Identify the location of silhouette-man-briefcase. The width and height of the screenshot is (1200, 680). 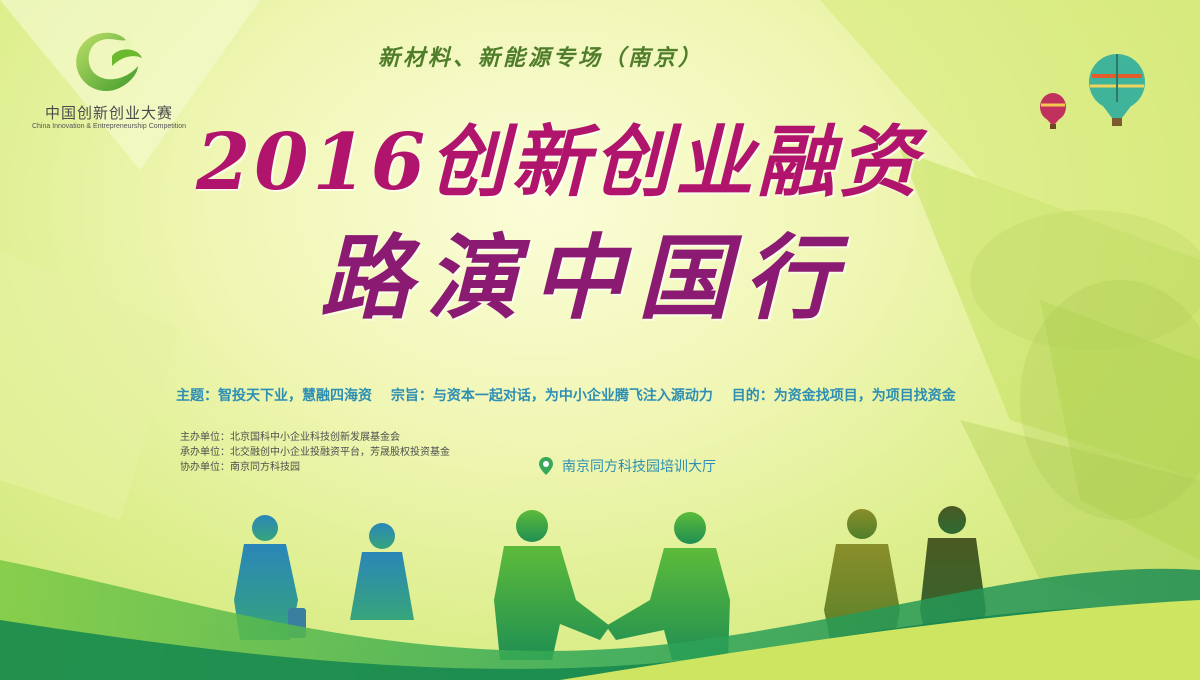
(270, 577).